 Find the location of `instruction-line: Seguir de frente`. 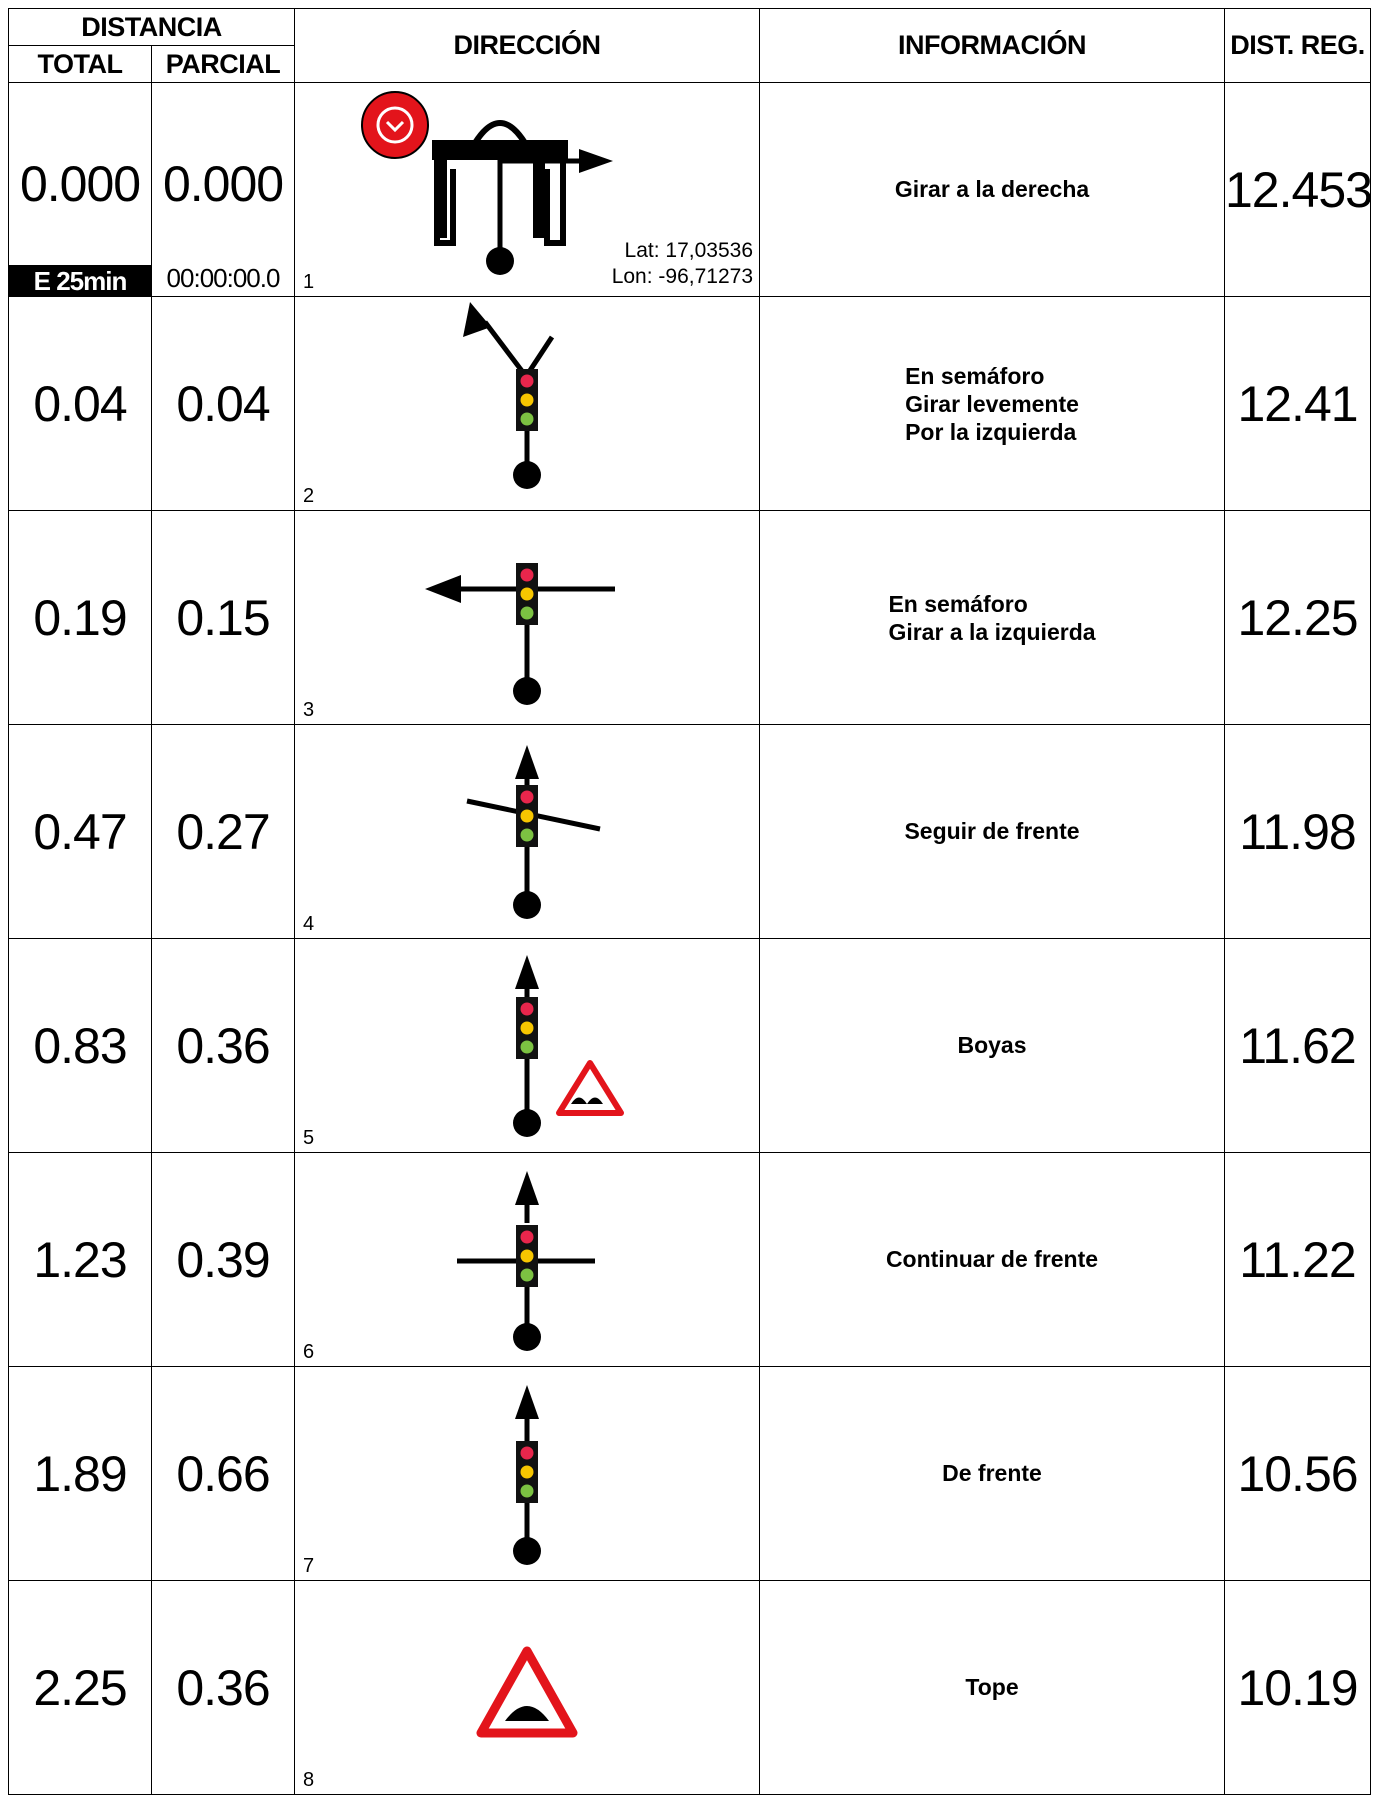

instruction-line: Seguir de frente is located at coordinates (992, 831).